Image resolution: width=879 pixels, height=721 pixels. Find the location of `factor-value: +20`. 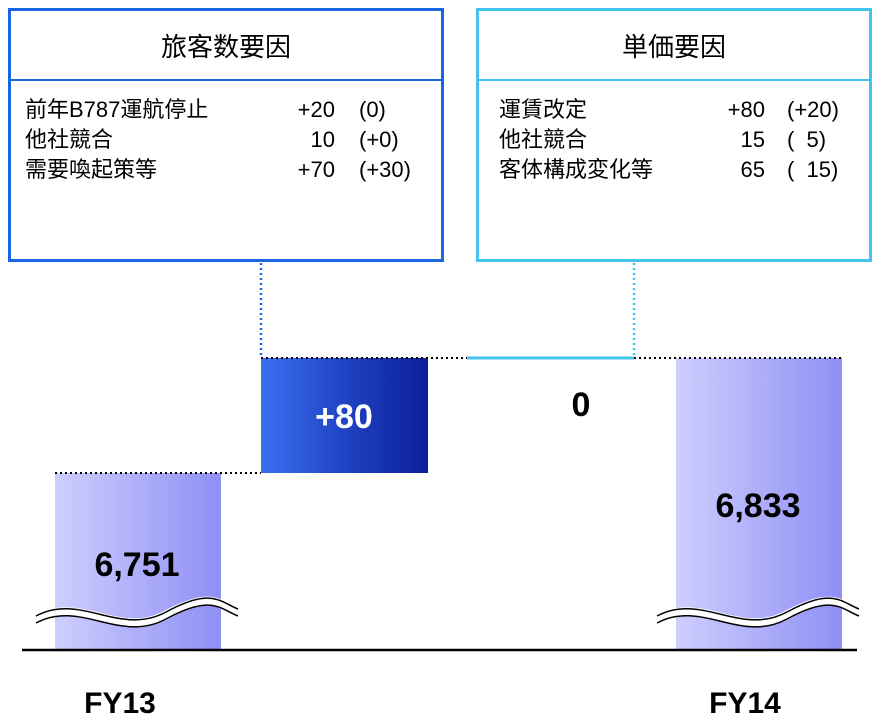

factor-value: +20 is located at coordinates (316, 109).